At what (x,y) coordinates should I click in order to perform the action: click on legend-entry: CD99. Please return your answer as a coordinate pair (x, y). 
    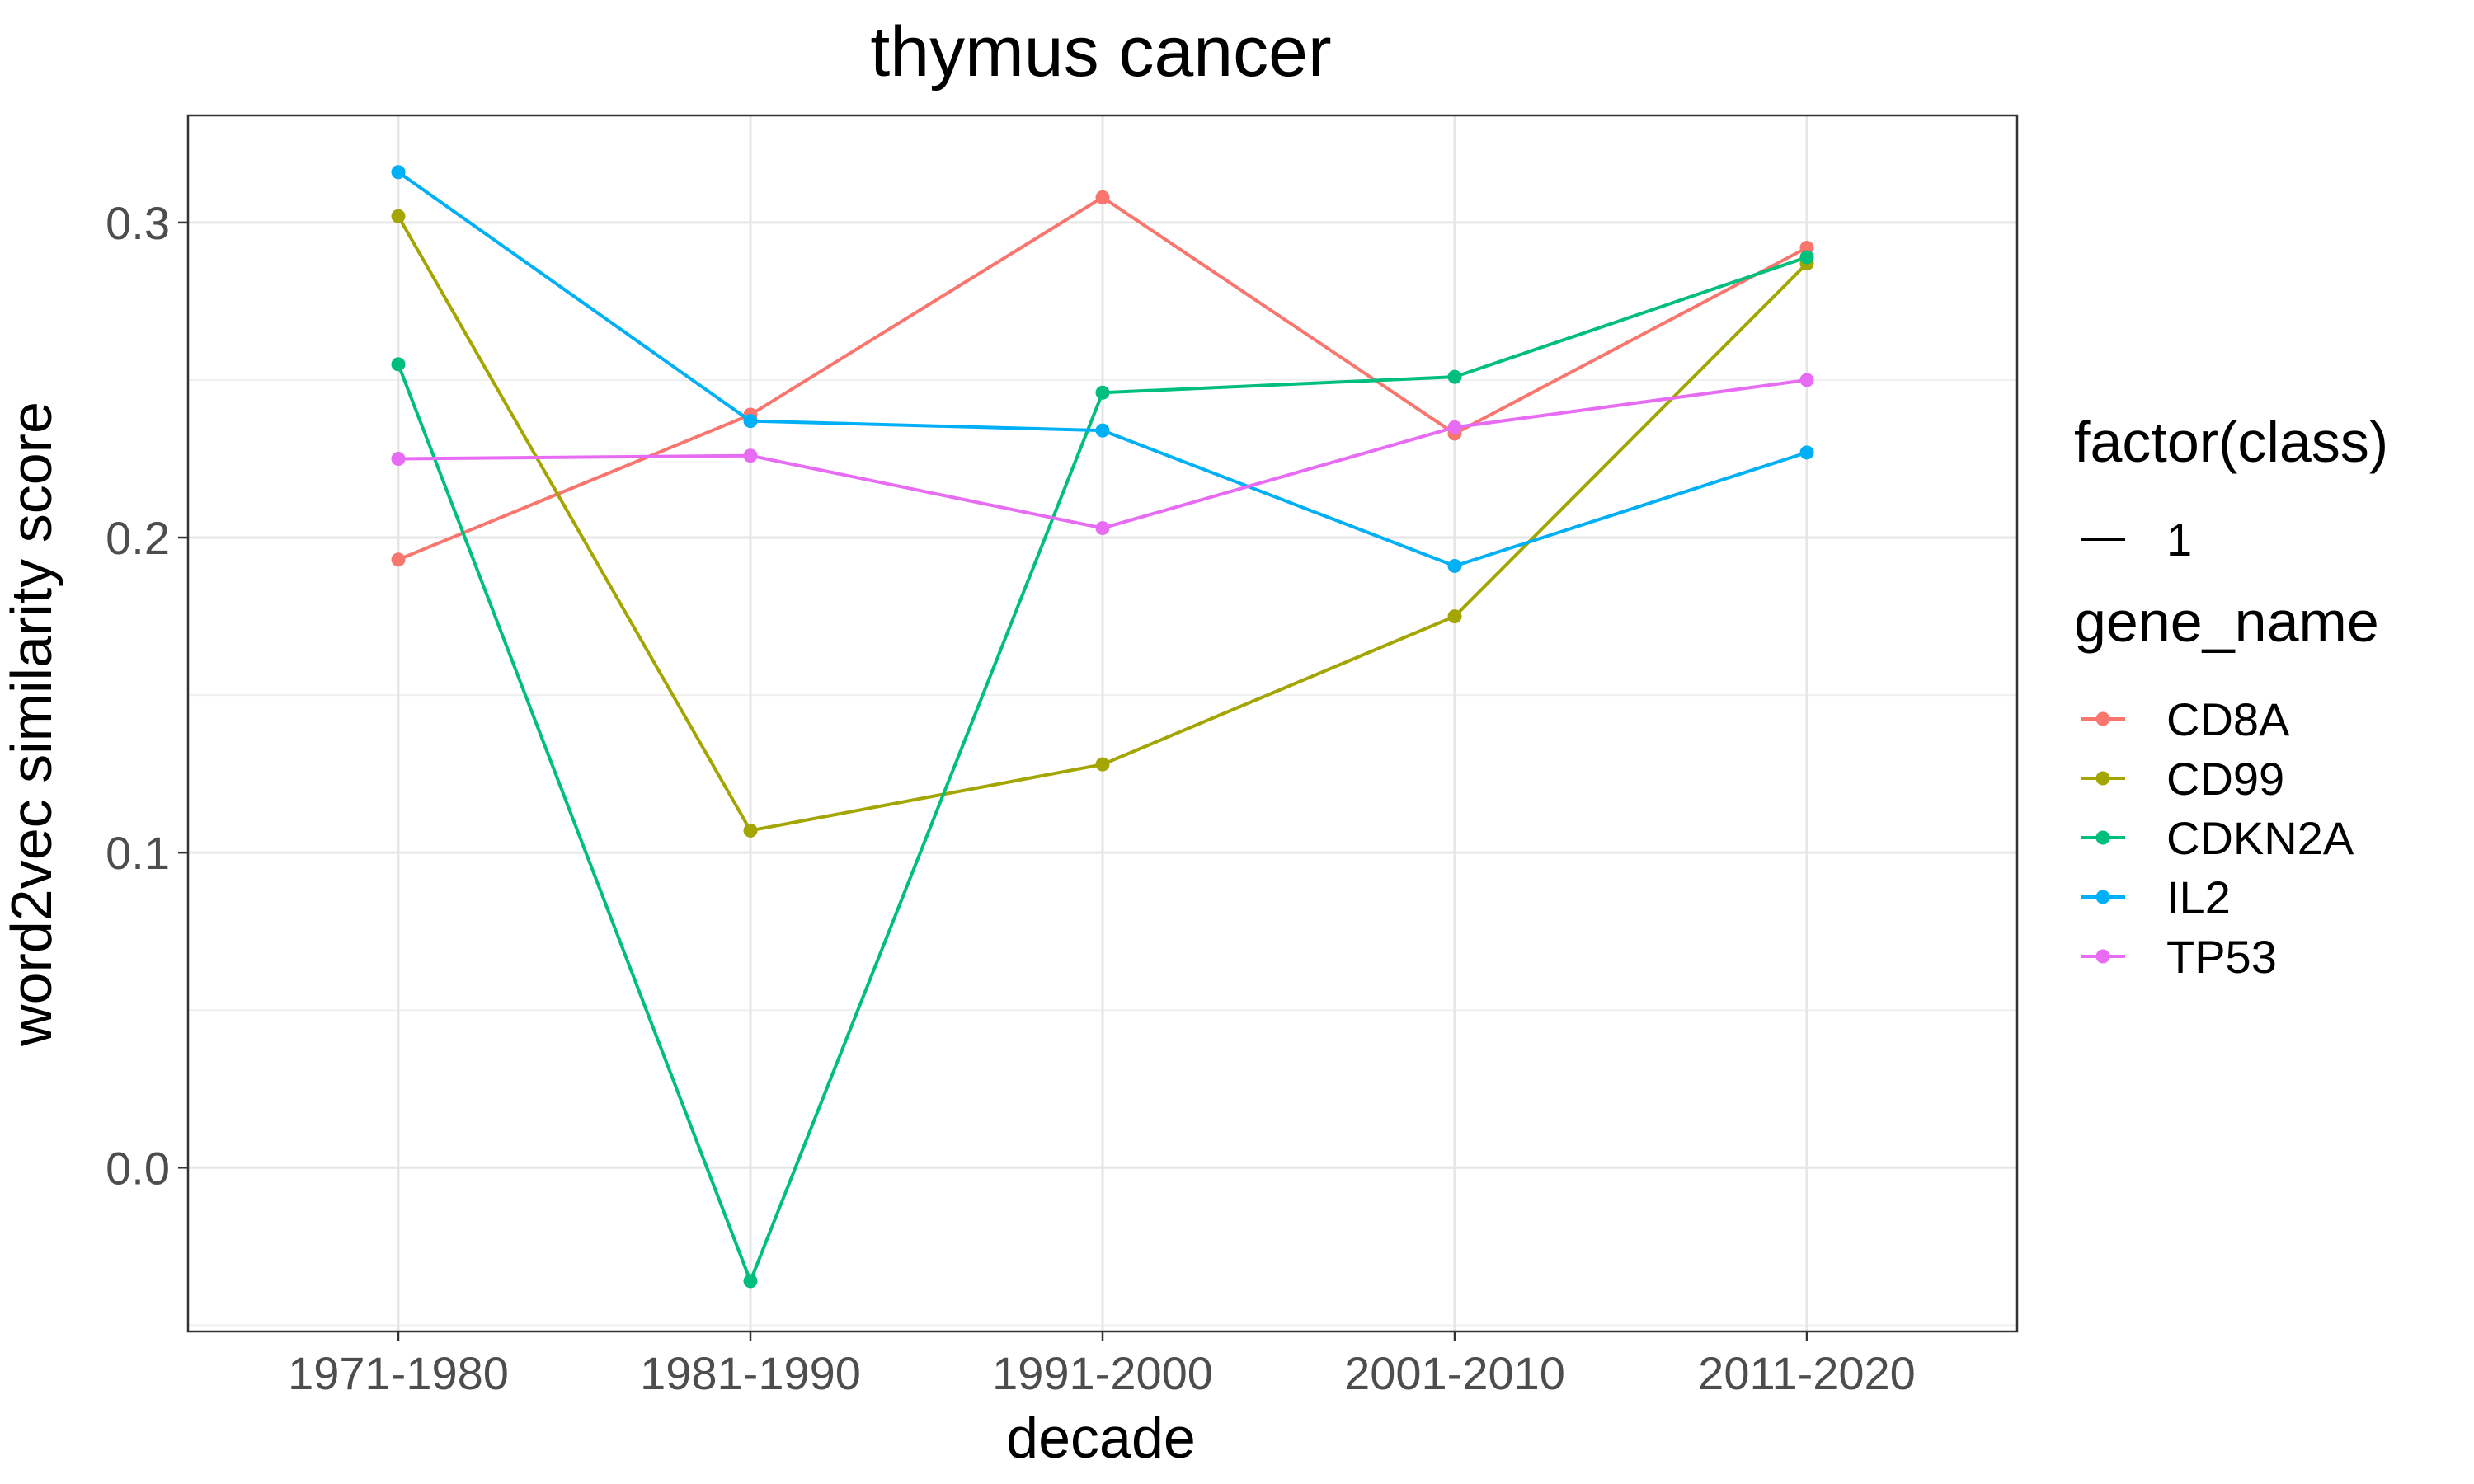
    Looking at the image, I should click on (2182, 779).